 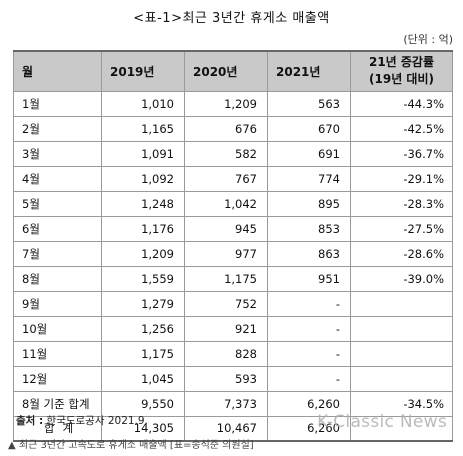 I want to click on table-row: 10월 1,256 921-, so click(x=233, y=328).